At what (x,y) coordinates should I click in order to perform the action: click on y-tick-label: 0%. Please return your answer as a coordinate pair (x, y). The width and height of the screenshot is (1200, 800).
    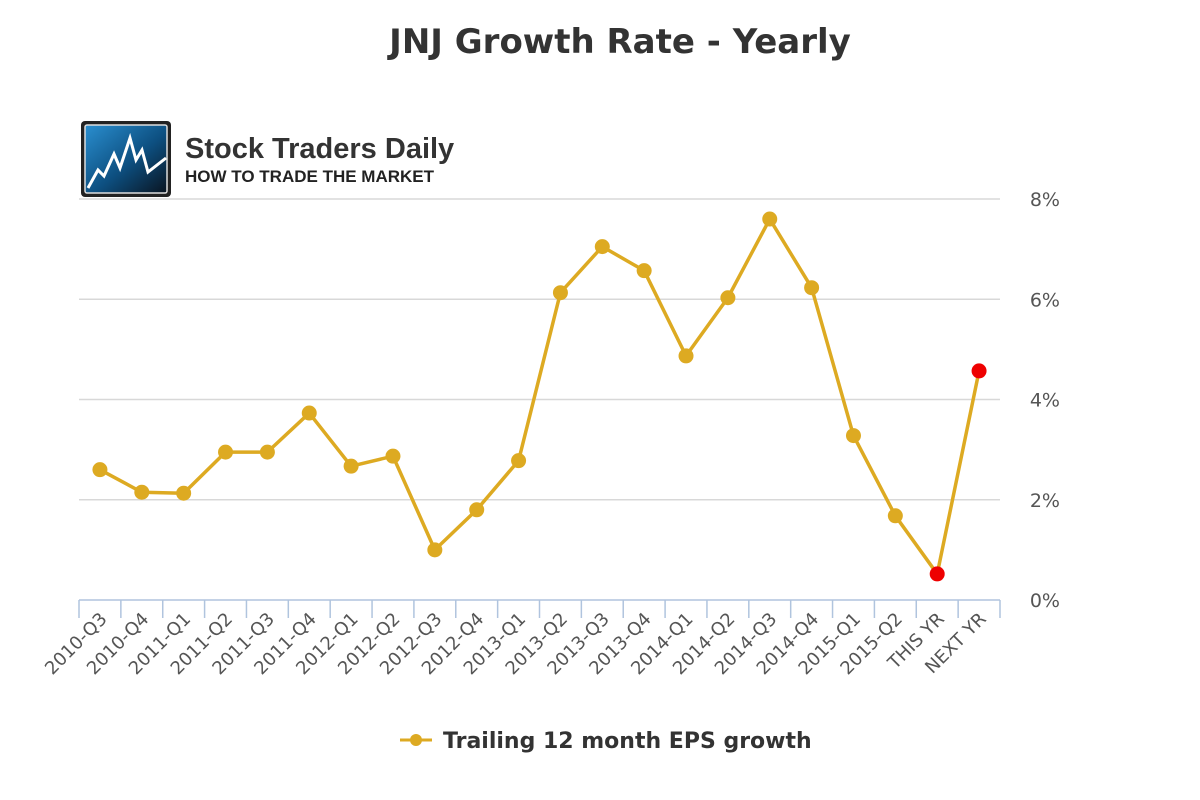
    Looking at the image, I should click on (1045, 601).